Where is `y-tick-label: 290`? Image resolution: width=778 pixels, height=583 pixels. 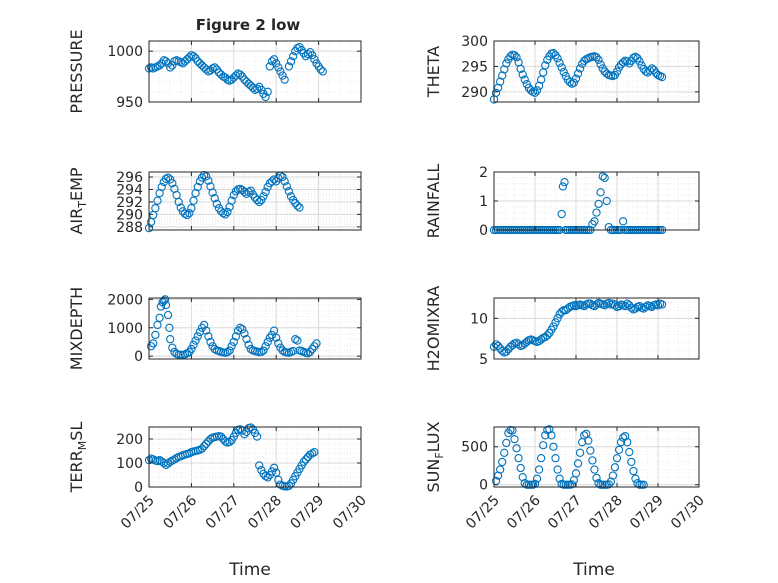 y-tick-label: 290 is located at coordinates (129, 215).